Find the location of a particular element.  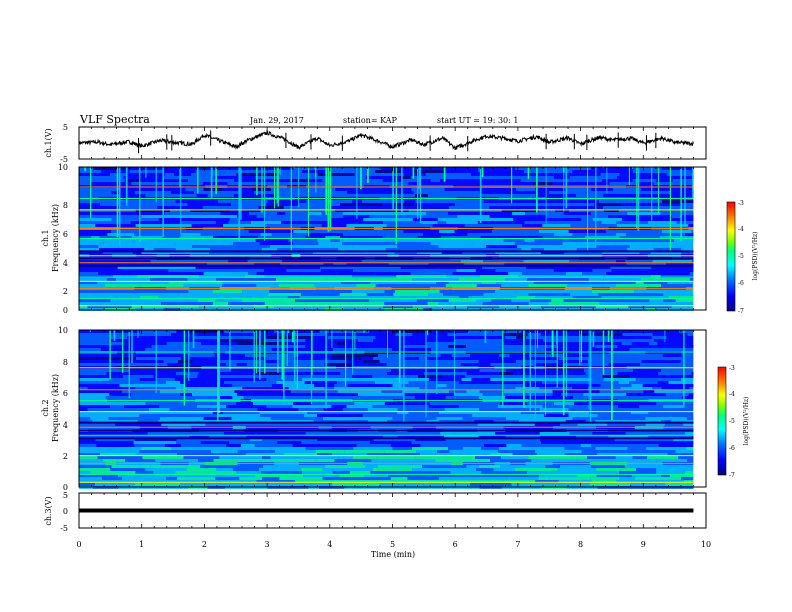

ch2-ytick-6: 6 is located at coordinates (65, 393).